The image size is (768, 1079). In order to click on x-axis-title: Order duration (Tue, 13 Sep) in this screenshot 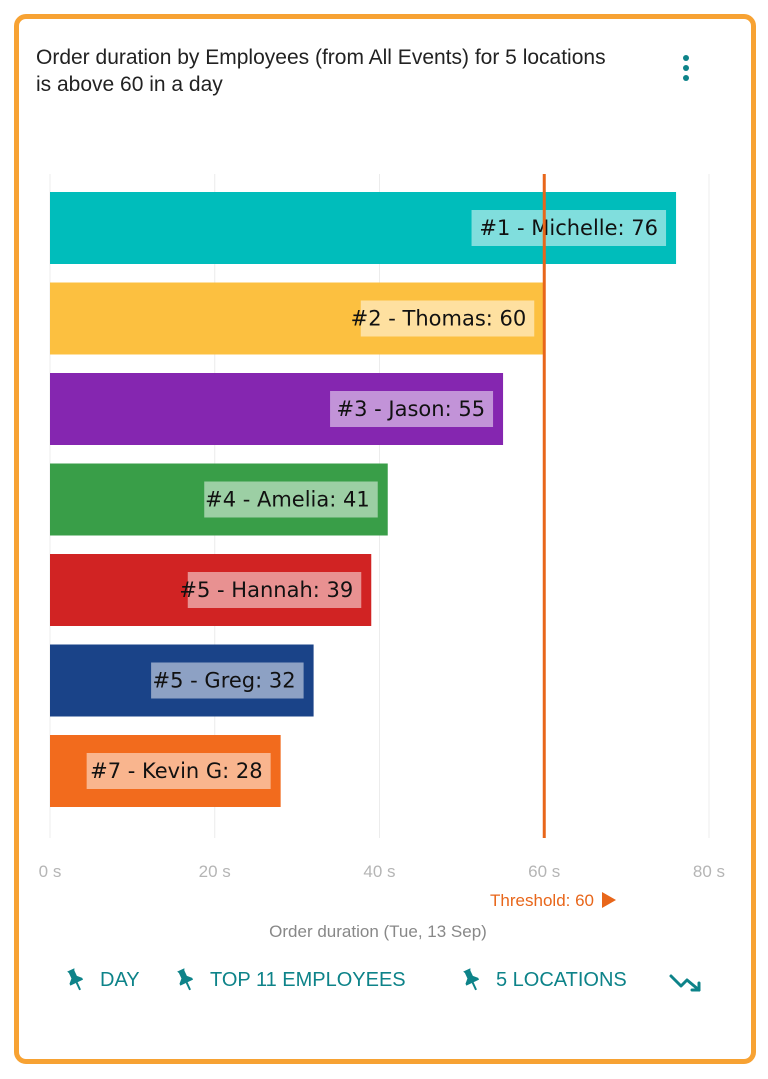, I will do `click(378, 931)`.